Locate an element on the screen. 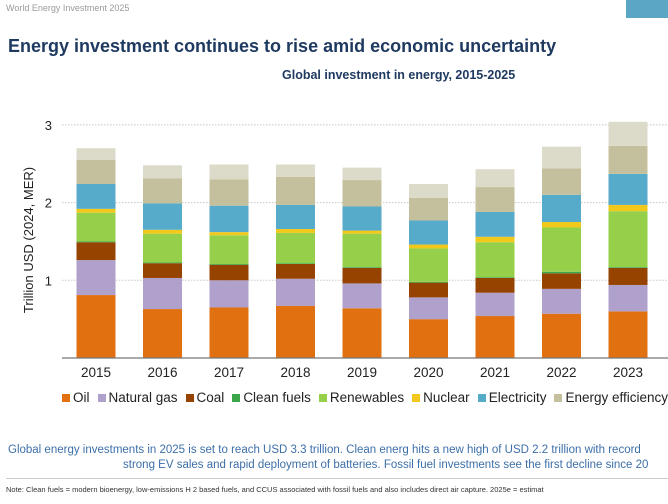 The width and height of the screenshot is (668, 504). legend-item: Oil is located at coordinates (76, 397).